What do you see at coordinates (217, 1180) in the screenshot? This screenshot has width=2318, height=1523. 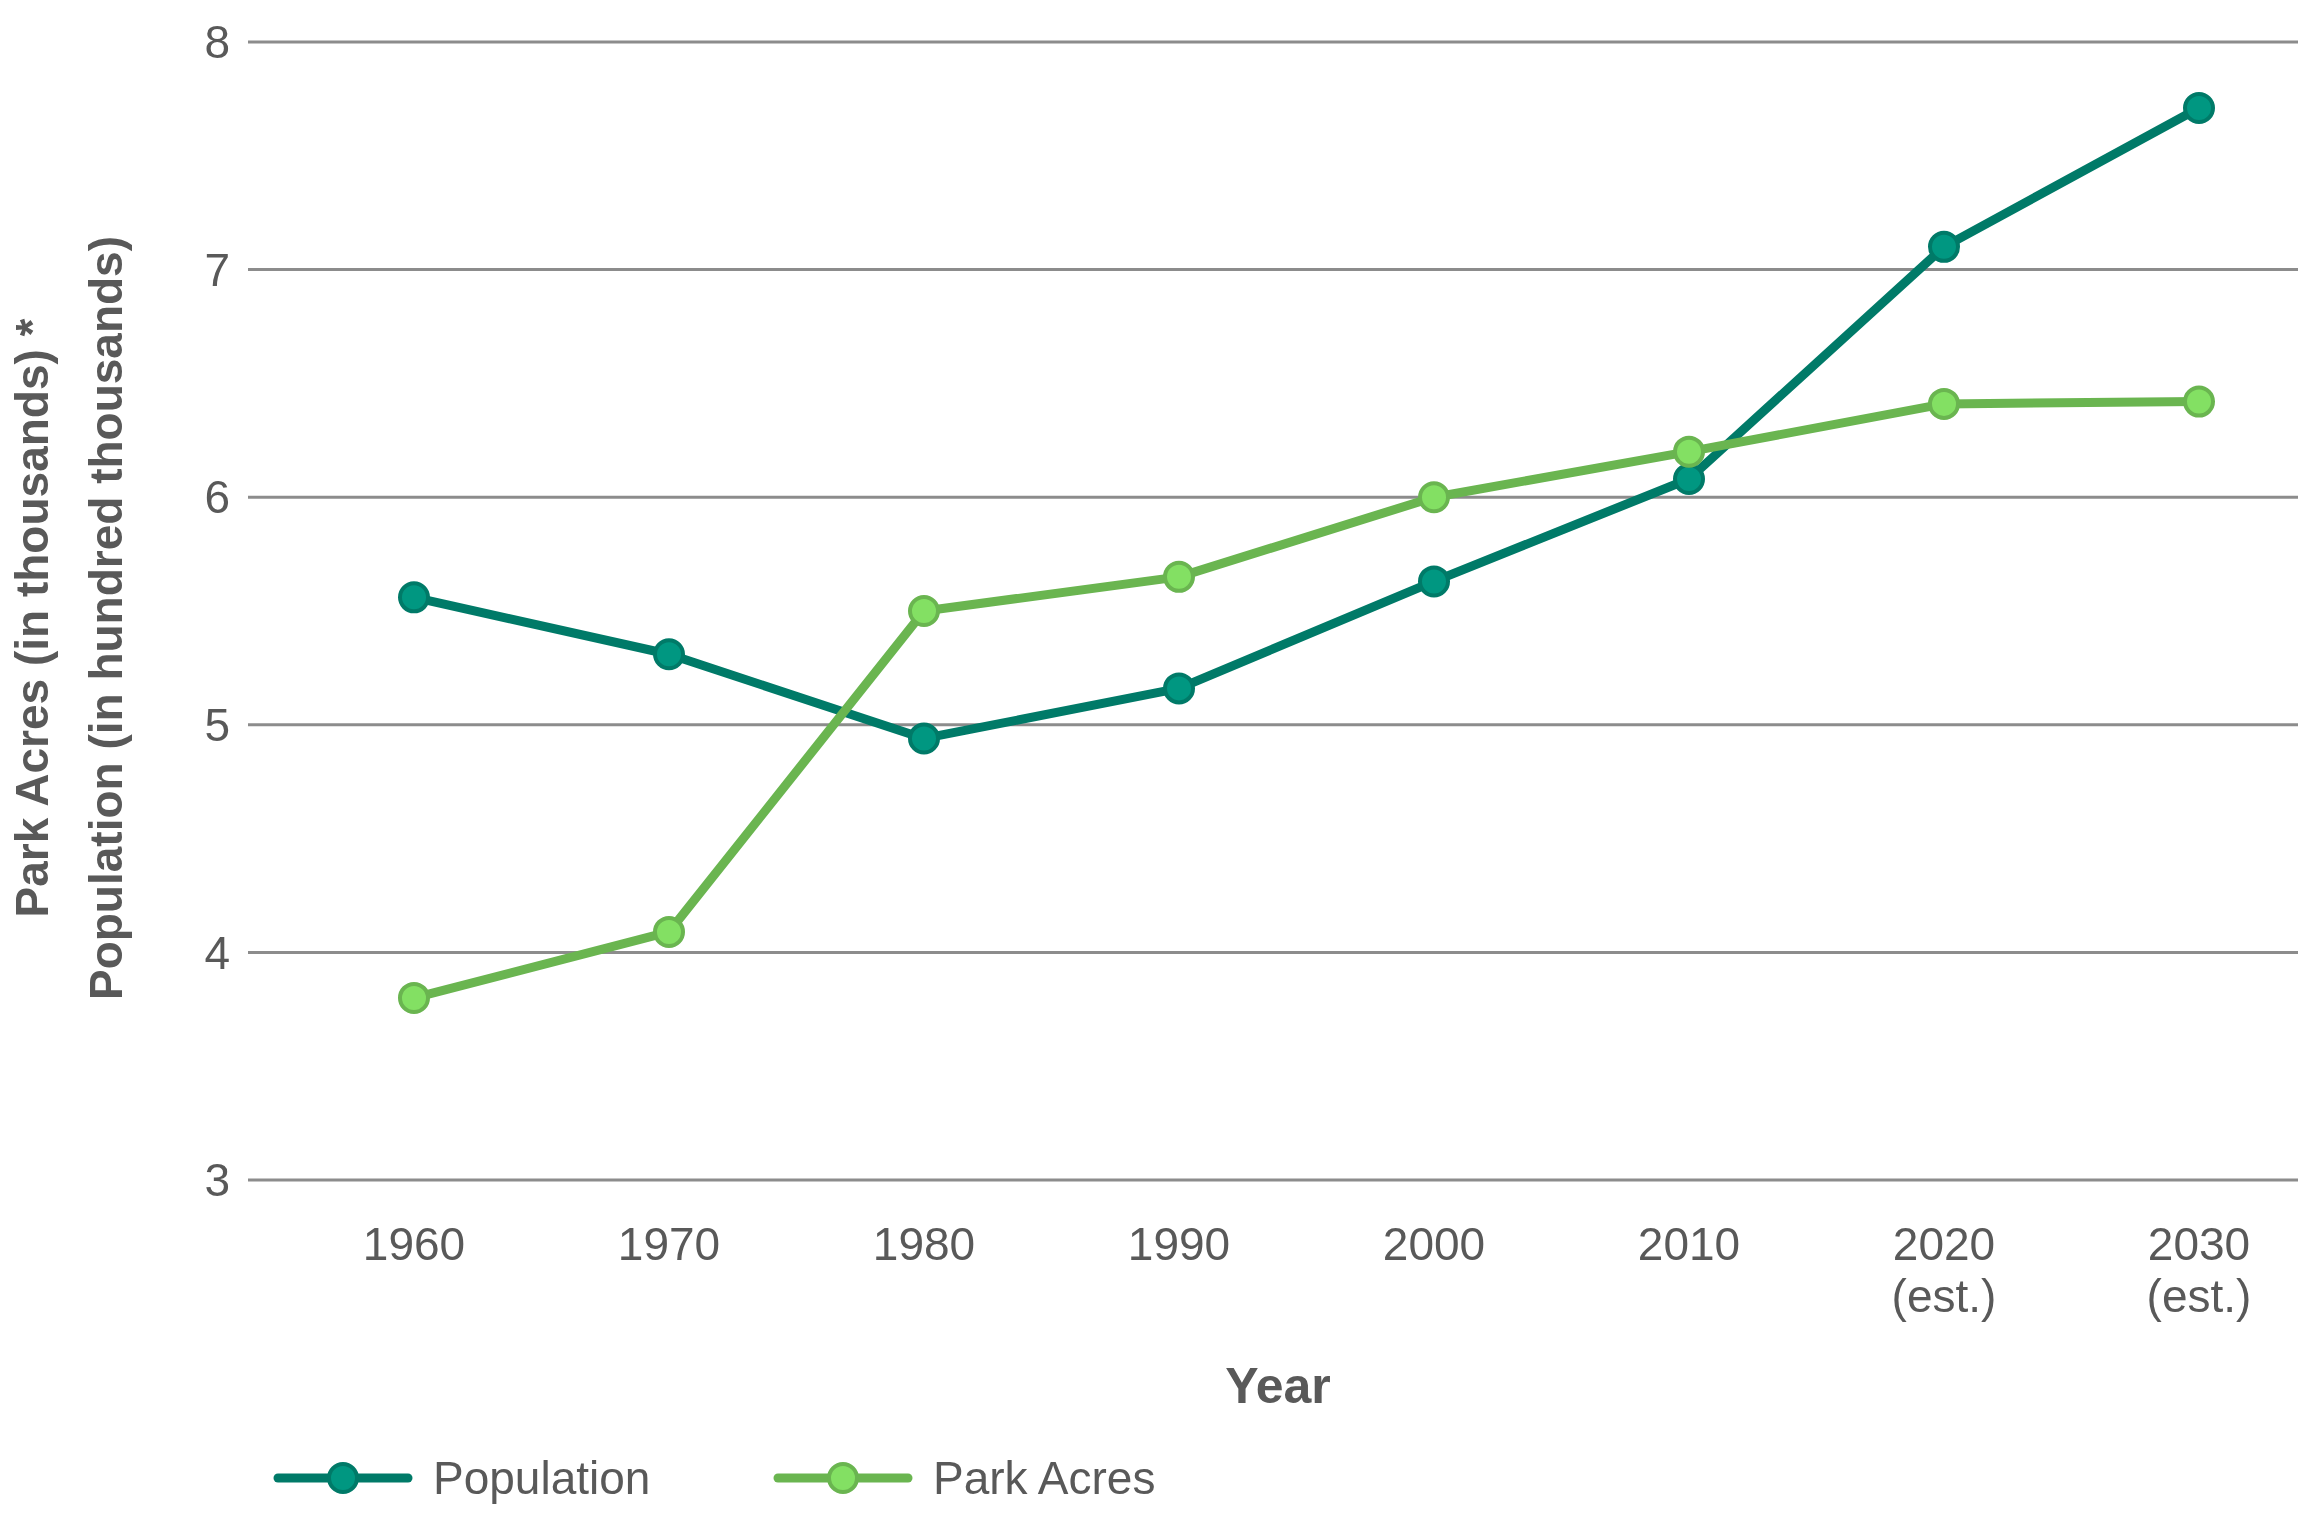 I see `y-tick-label: 3` at bounding box center [217, 1180].